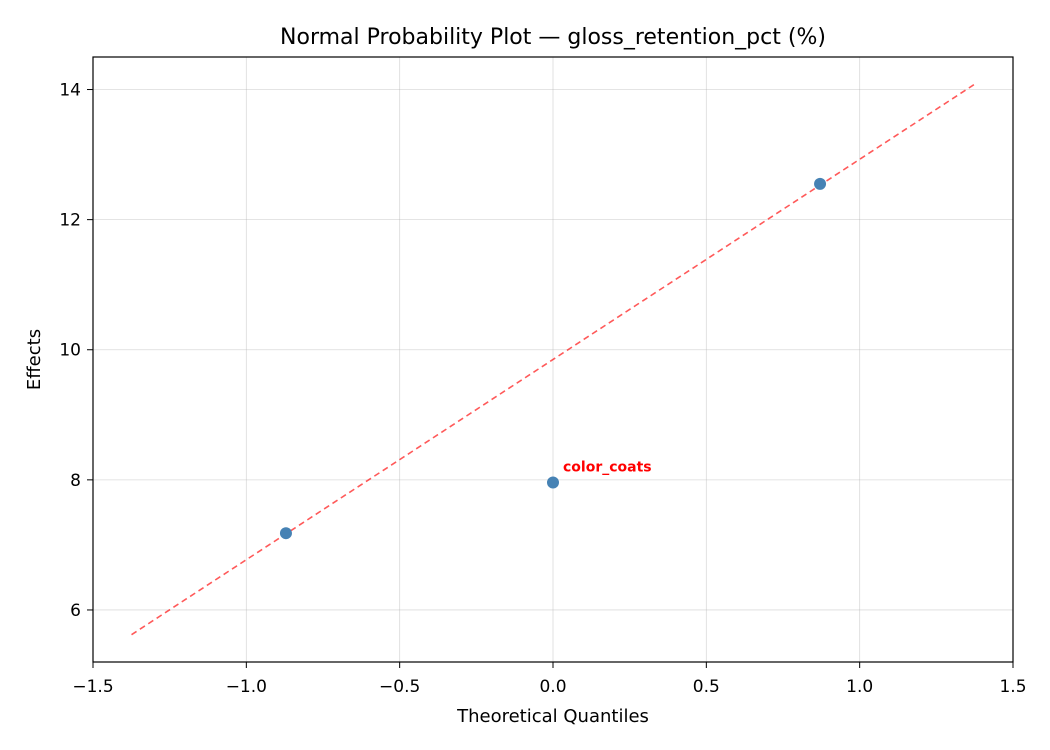  Describe the element at coordinates (399, 687) in the screenshot. I see `x-tick-label: −0.5` at that location.